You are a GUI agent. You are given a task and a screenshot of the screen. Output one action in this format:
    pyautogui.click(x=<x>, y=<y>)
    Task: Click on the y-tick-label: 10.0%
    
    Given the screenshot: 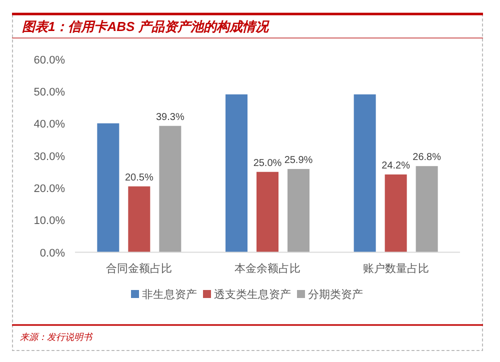 What is the action you would take?
    pyautogui.click(x=50, y=221)
    